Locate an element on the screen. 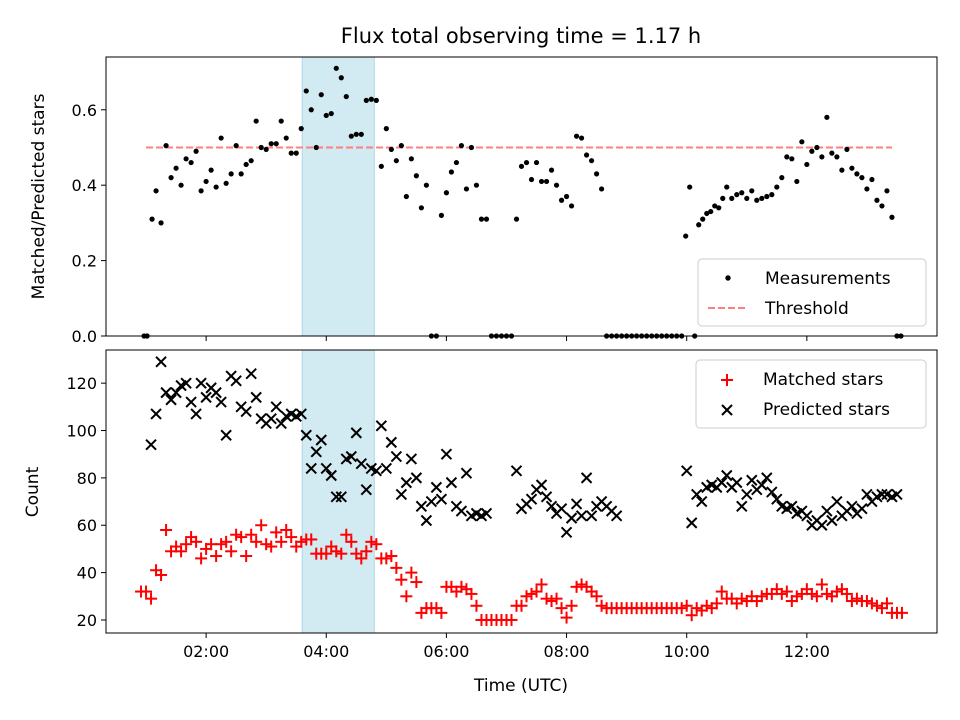  top-legend-box is located at coordinates (812, 292).